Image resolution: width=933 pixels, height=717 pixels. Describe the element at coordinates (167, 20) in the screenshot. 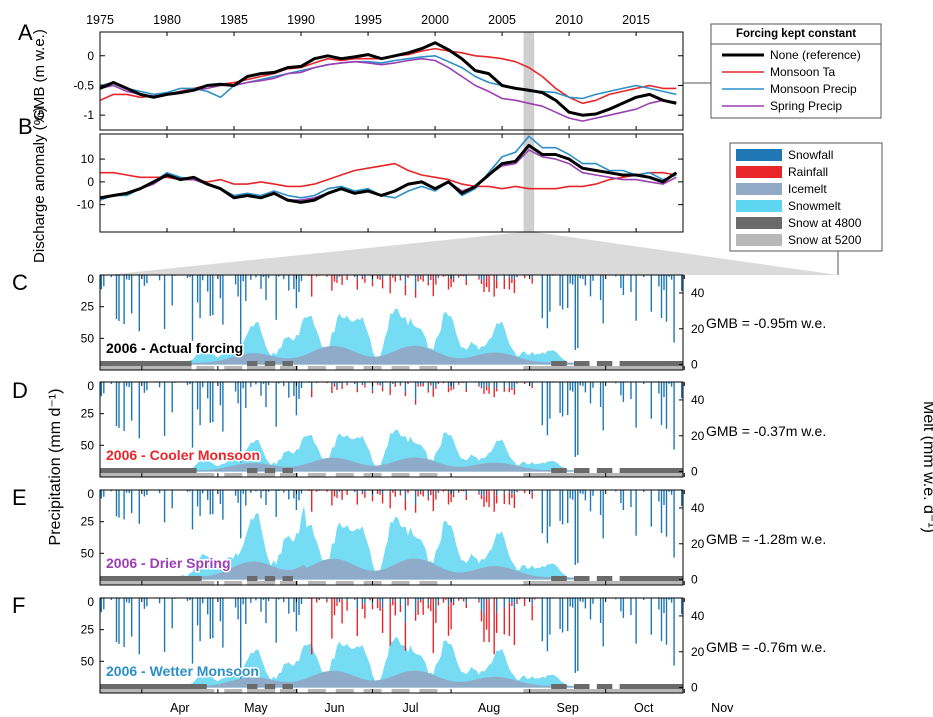

I see `year-tick-label: 1980` at that location.